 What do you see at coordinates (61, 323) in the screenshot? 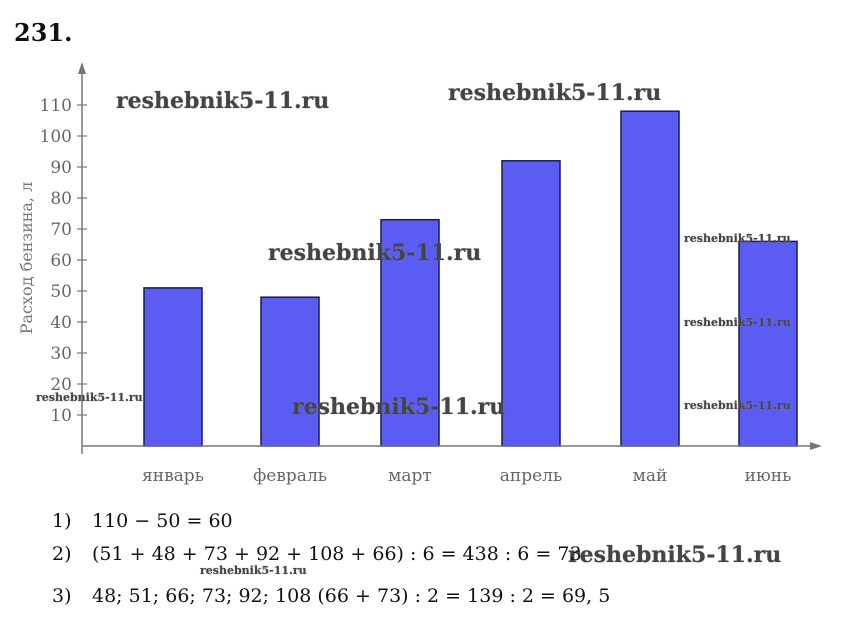
I see `y-tick-label: 40` at bounding box center [61, 323].